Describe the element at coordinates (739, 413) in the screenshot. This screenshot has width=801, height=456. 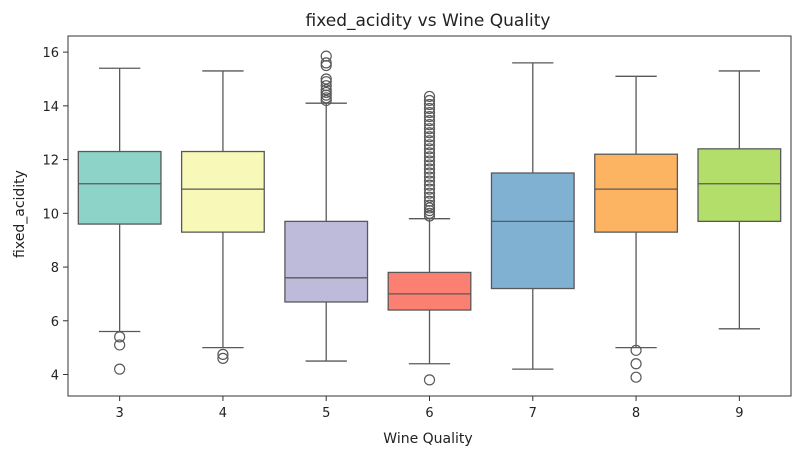
I see `x-tick-label: 9` at that location.